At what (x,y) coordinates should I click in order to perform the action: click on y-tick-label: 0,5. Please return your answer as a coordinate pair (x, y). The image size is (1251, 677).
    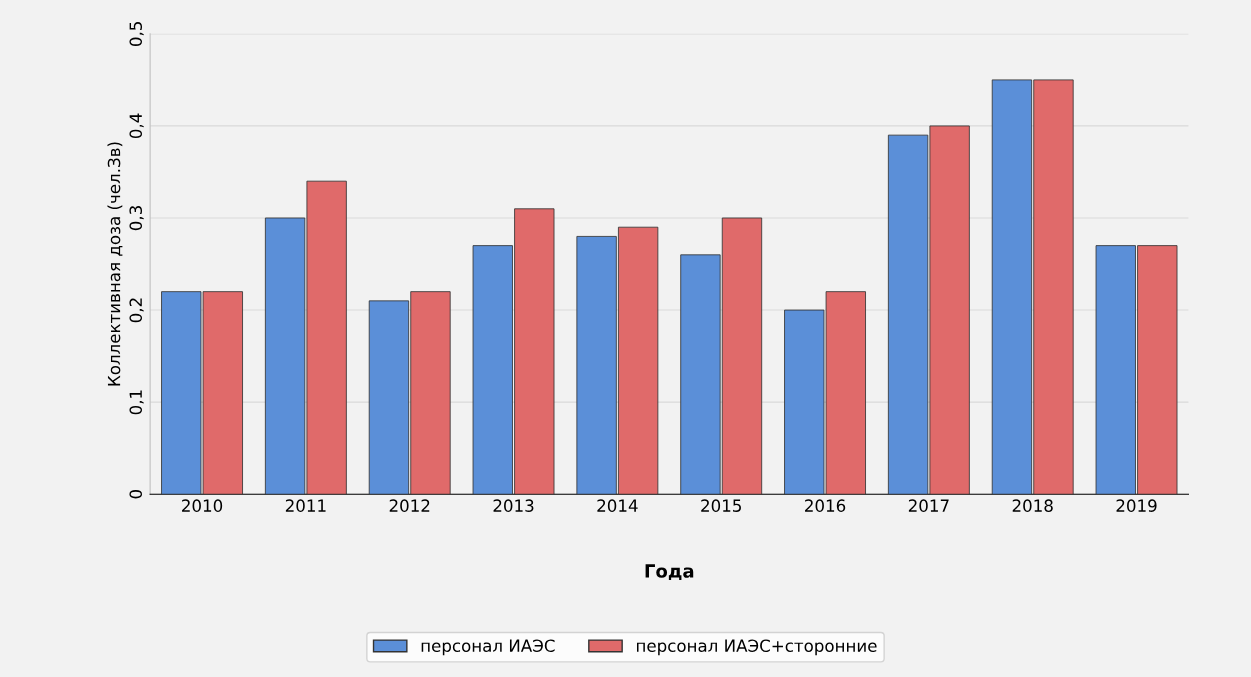
    Looking at the image, I should click on (136, 34).